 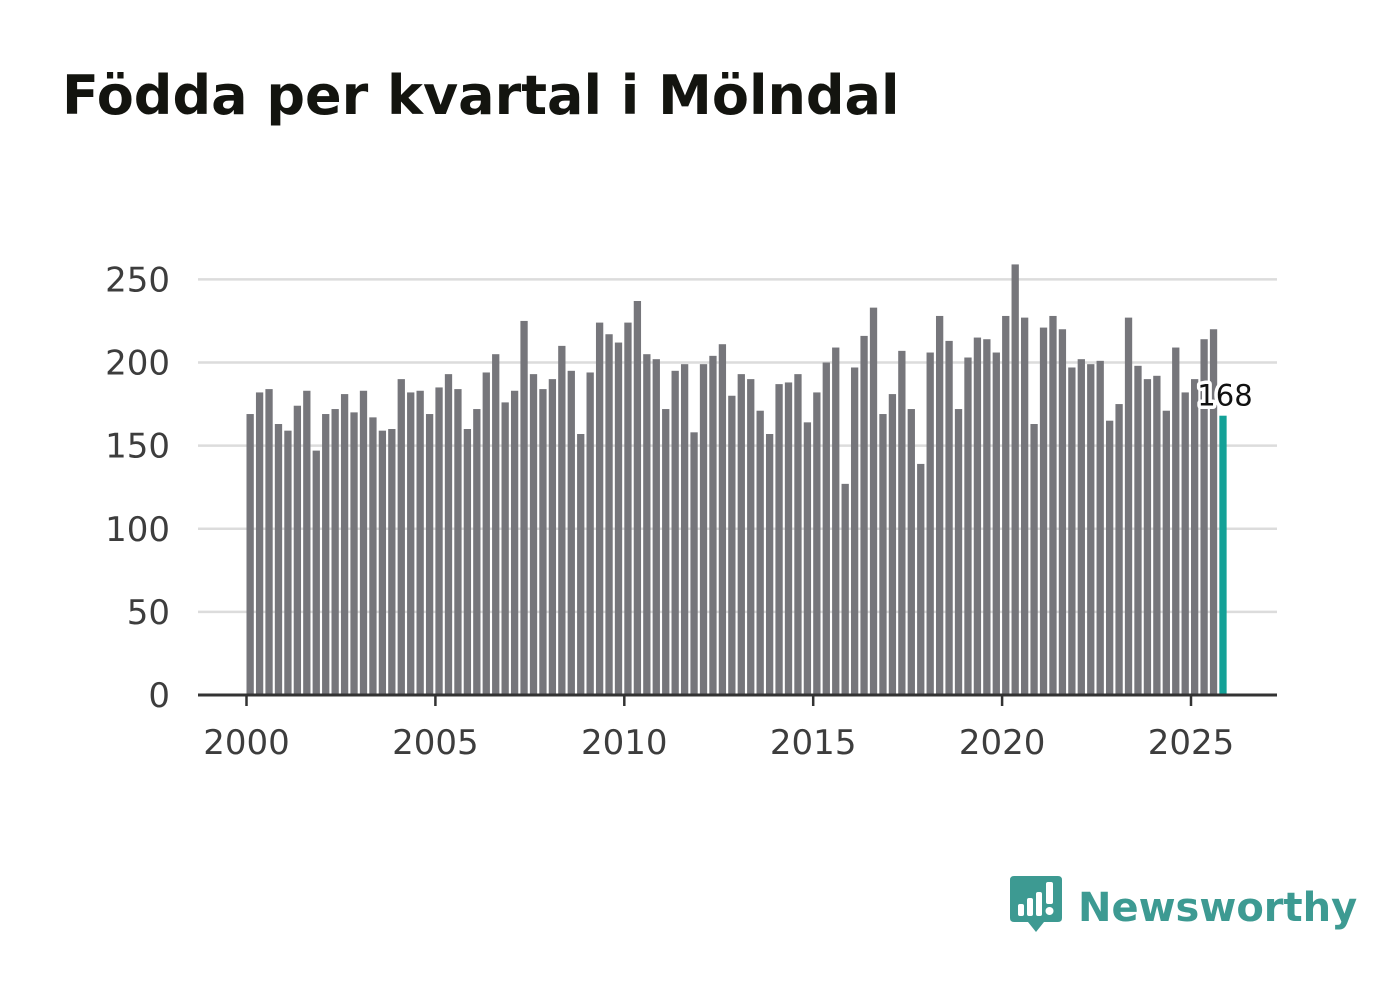 I want to click on x-tick-label: 2005, so click(x=435, y=743).